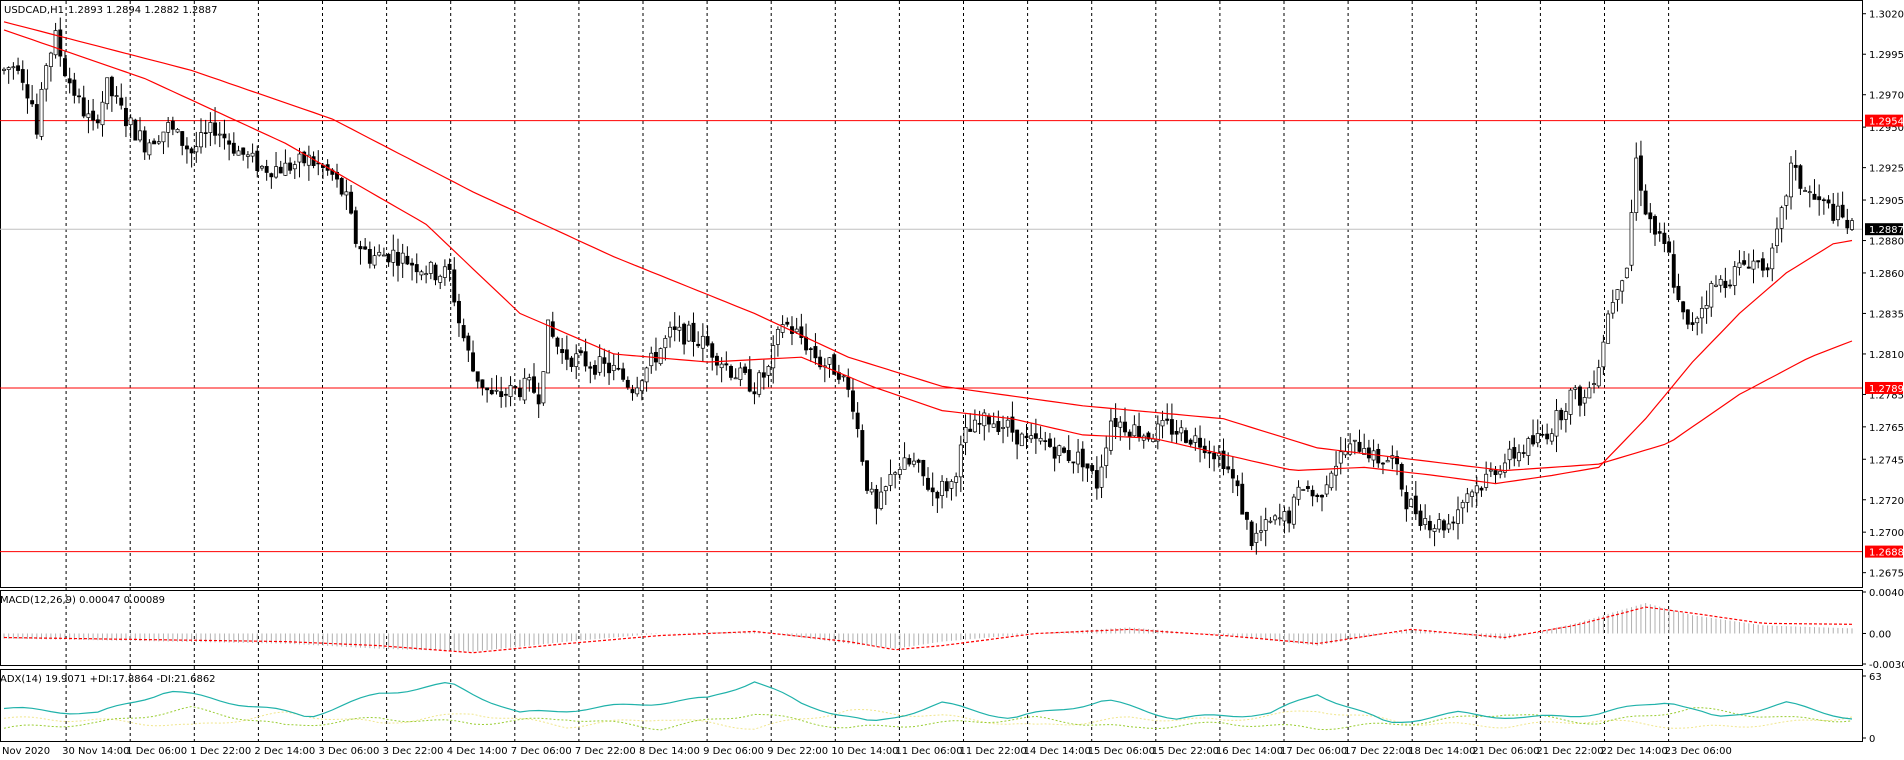  What do you see at coordinates (82, 600) in the screenshot?
I see `macd-label: MACD(12,26,9) 0.00047 0.00089` at bounding box center [82, 600].